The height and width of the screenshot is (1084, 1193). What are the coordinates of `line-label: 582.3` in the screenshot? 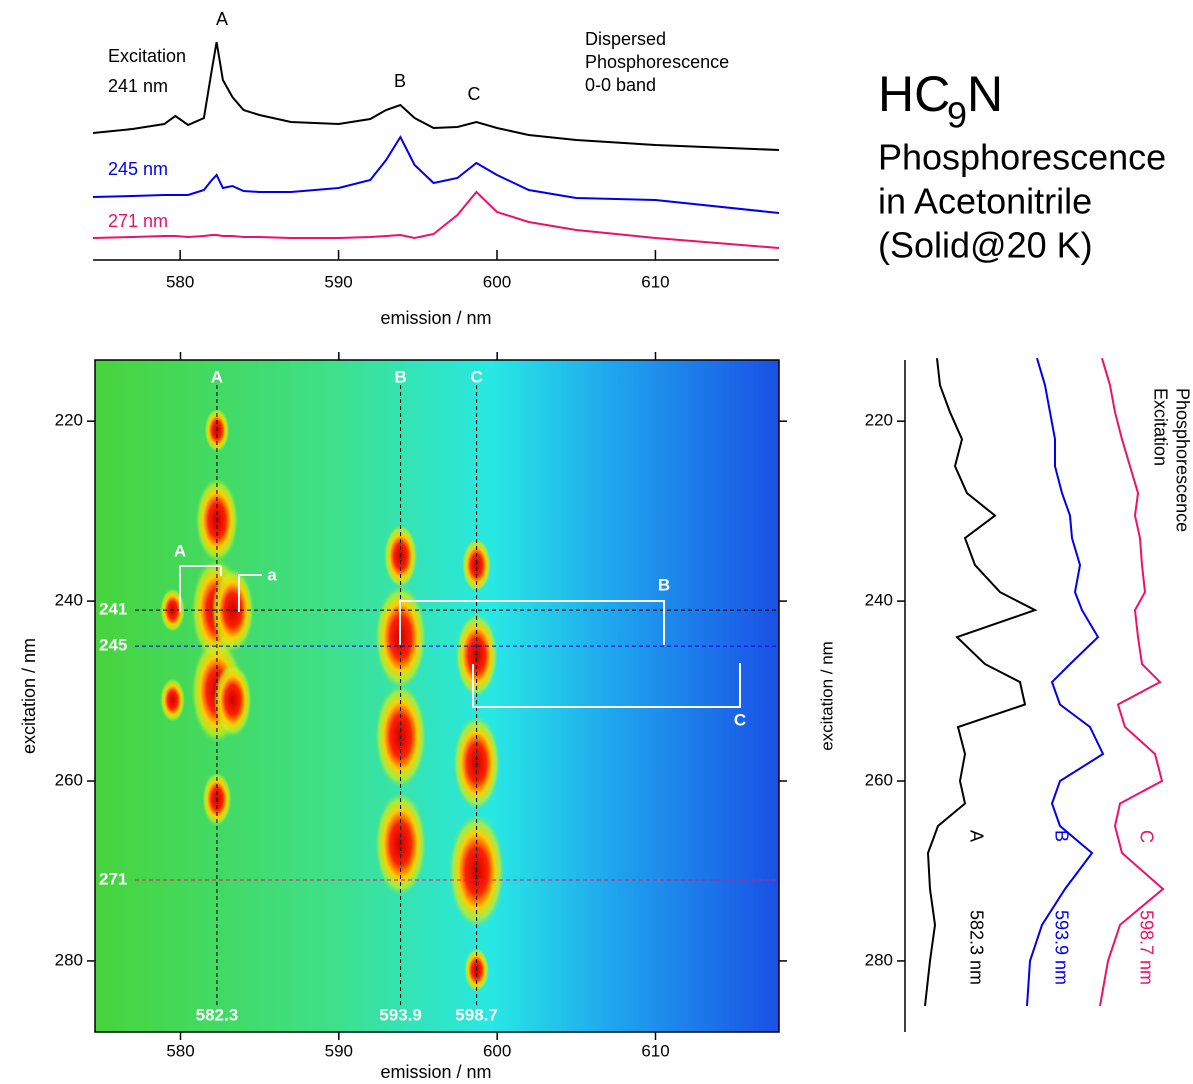 It's located at (217, 1014).